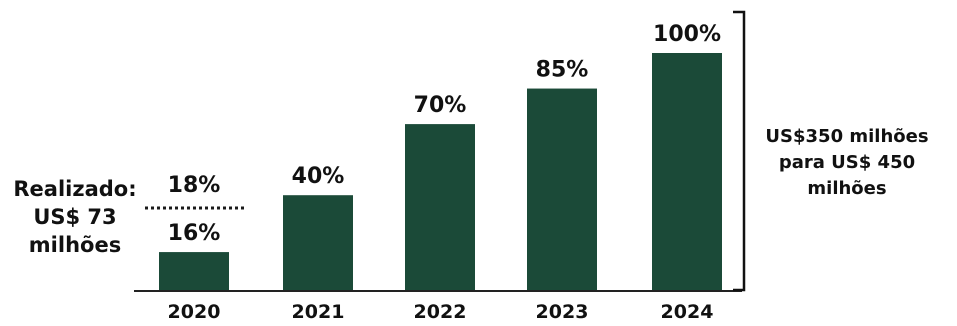 Image resolution: width=957 pixels, height=326 pixels. Describe the element at coordinates (318, 242) in the screenshot. I see `bar-2021` at that location.